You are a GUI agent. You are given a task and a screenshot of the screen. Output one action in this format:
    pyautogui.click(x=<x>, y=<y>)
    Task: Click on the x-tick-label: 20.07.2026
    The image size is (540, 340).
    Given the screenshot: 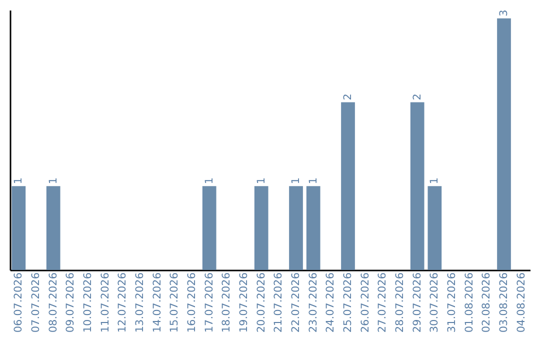 What is the action you would take?
    pyautogui.click(x=261, y=302)
    